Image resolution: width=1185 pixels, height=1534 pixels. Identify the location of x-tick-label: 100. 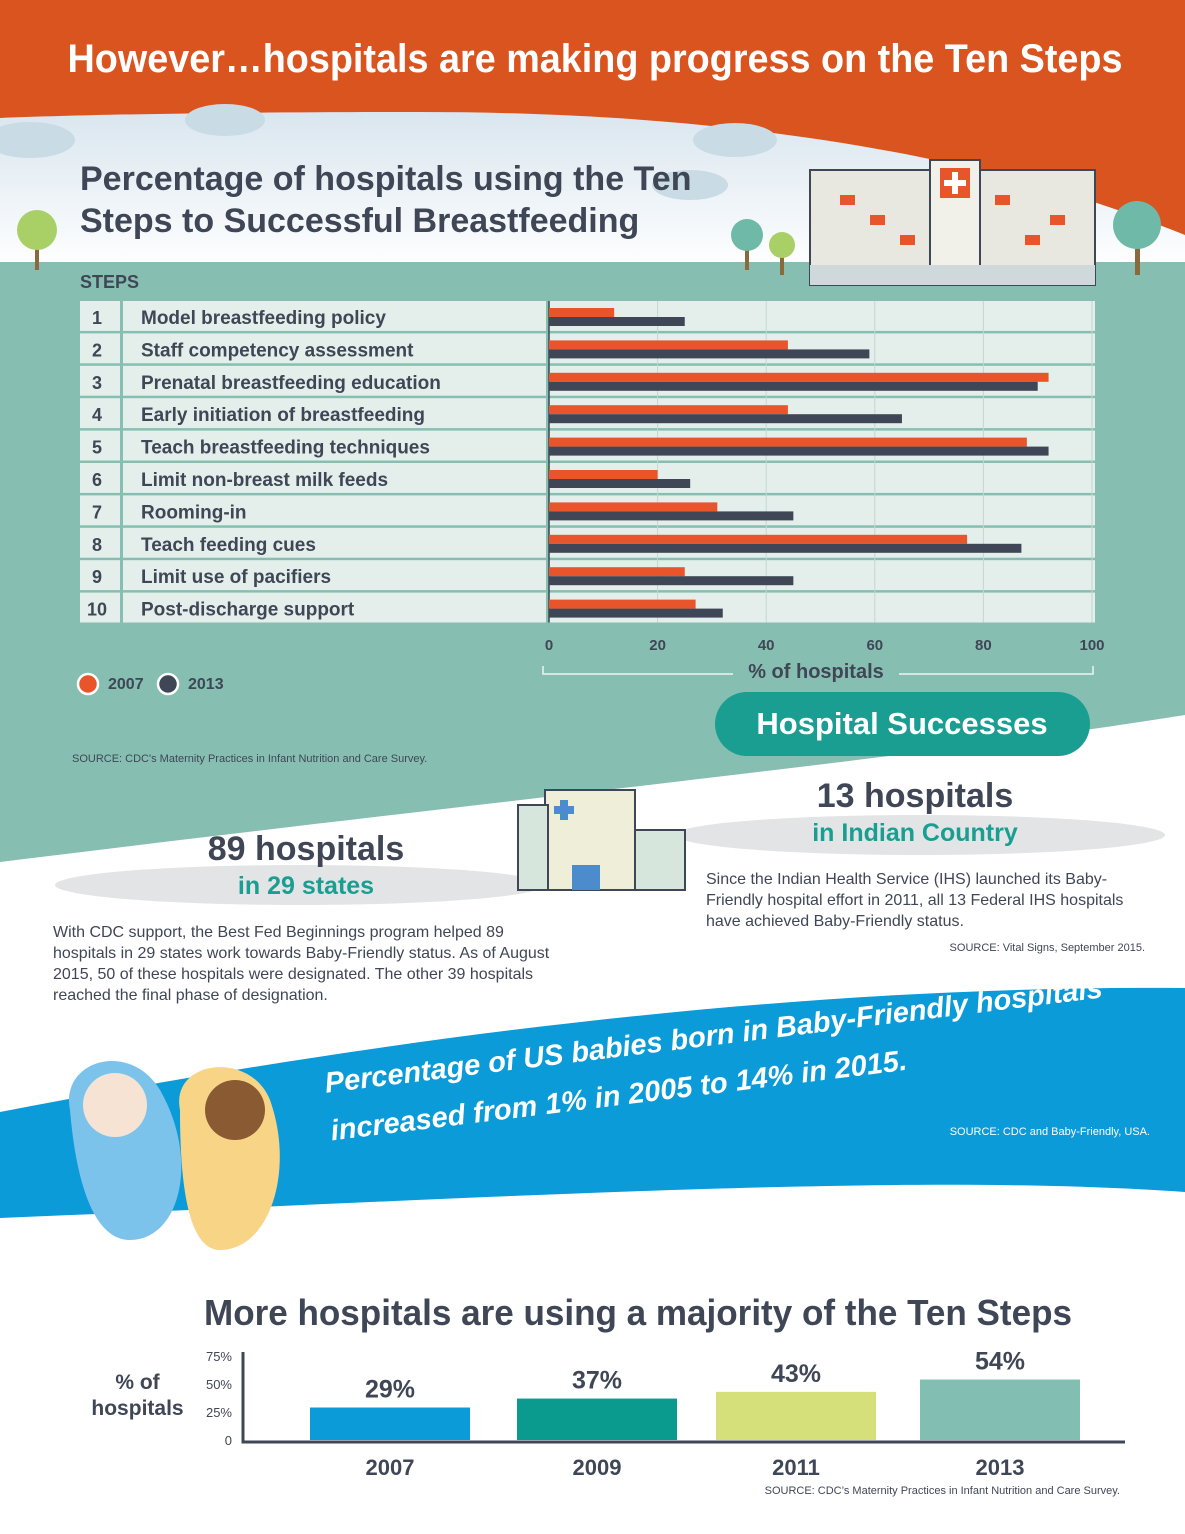
(1091, 645).